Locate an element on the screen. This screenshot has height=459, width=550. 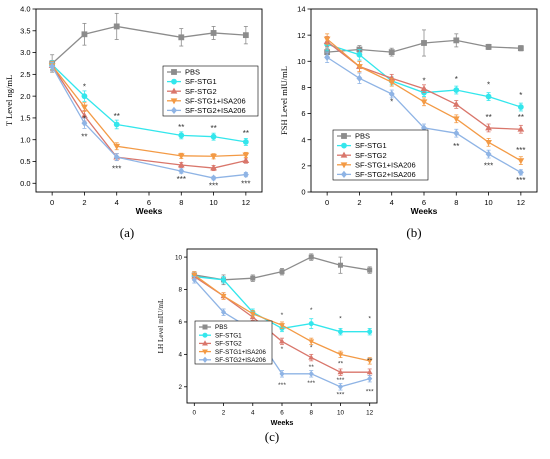
series-line is located at coordinates (149, 117).